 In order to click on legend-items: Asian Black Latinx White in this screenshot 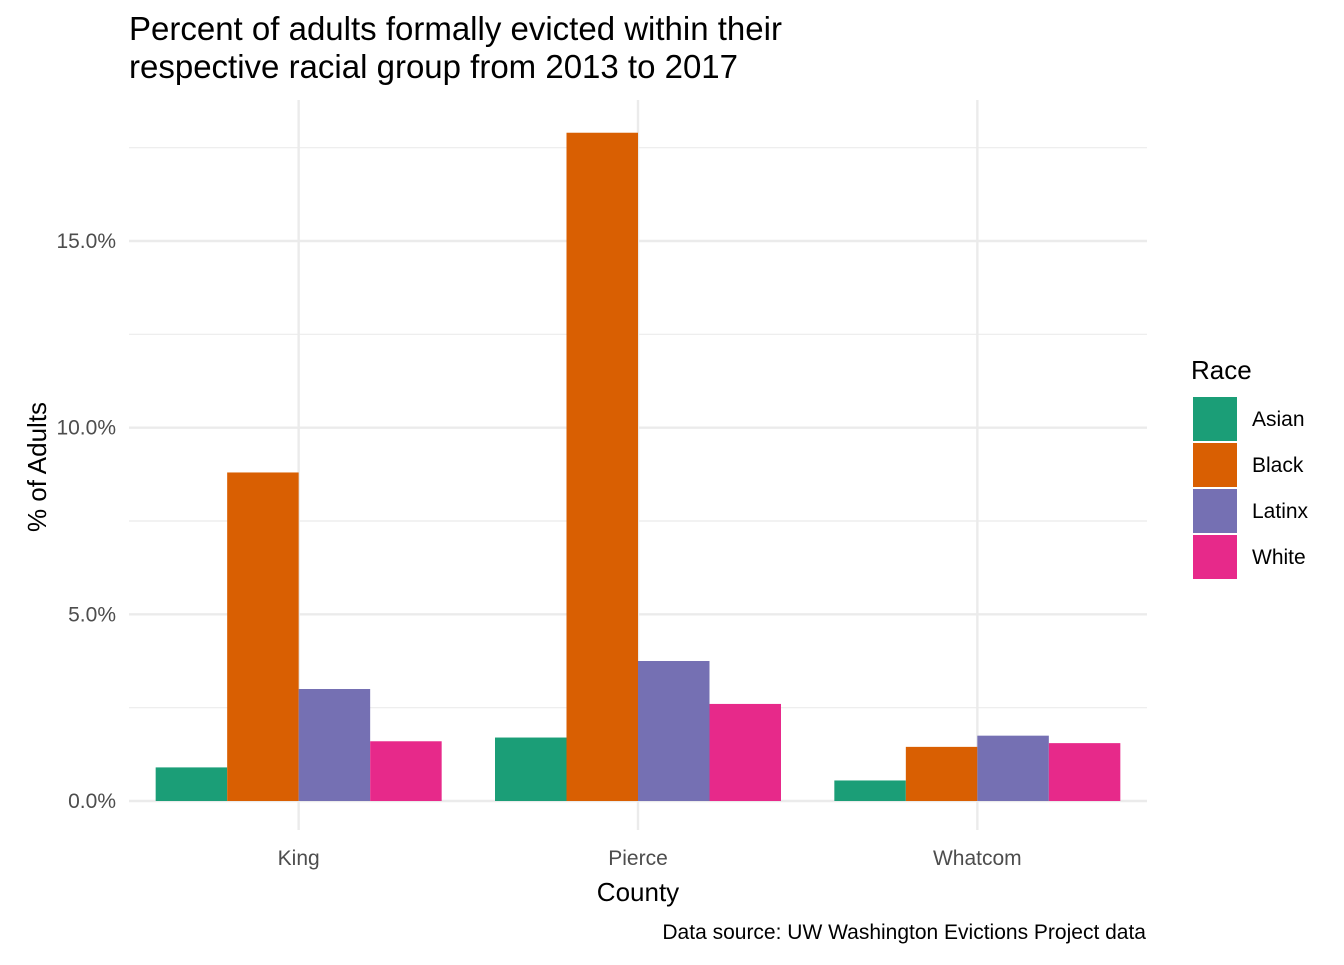, I will do `click(1251, 488)`.